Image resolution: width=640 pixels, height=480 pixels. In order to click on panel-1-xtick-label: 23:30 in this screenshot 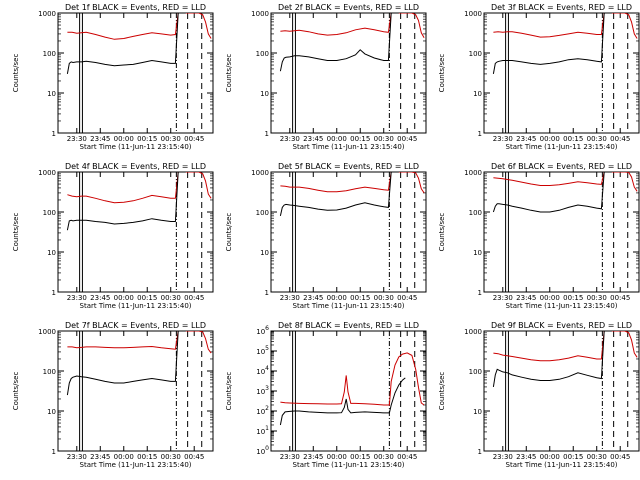, I will do `click(77, 139)`.